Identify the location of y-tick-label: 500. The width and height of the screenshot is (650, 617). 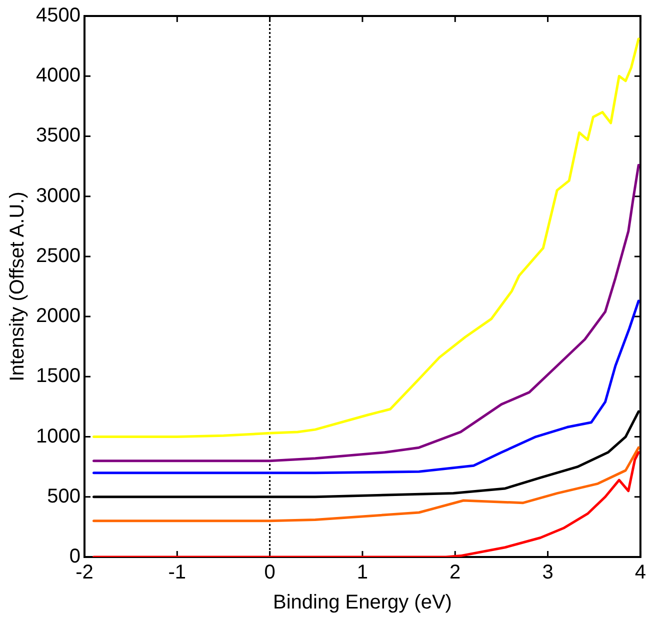
(63, 496).